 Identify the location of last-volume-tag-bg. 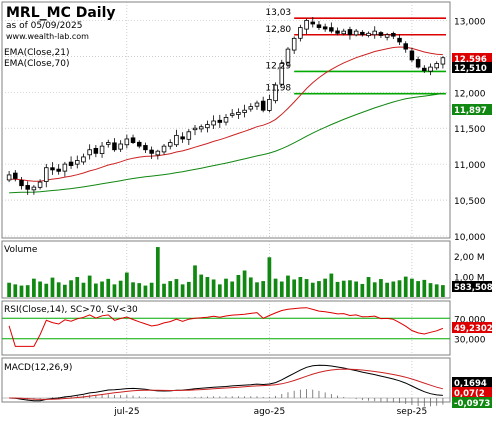
(472, 286).